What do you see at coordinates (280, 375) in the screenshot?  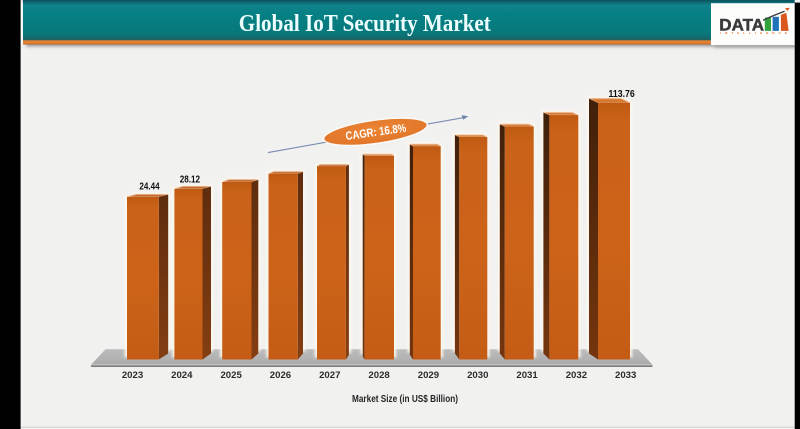 I see `svg-text: 2026` at bounding box center [280, 375].